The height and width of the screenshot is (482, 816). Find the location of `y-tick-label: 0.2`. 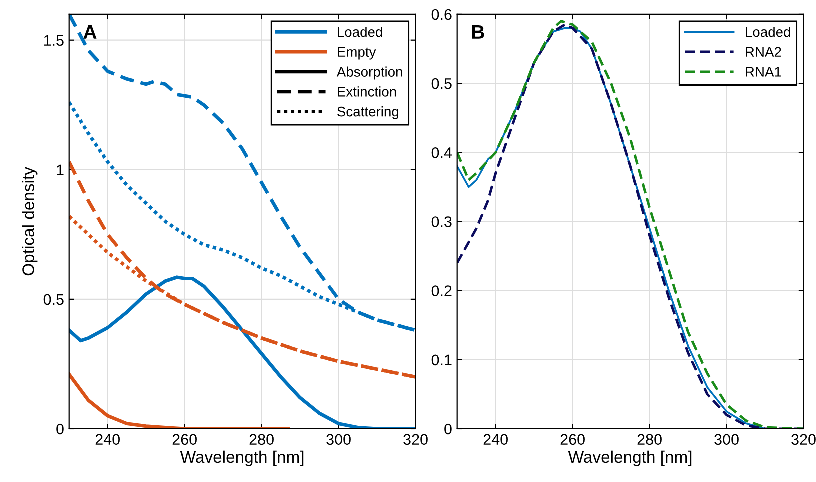

y-tick-label: 0.2 is located at coordinates (442, 291).